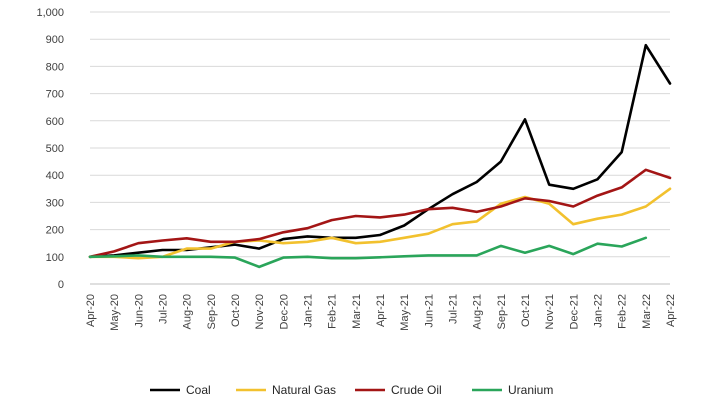  Describe the element at coordinates (236, 310) in the screenshot. I see `x-tick-label: Oct-20` at that location.